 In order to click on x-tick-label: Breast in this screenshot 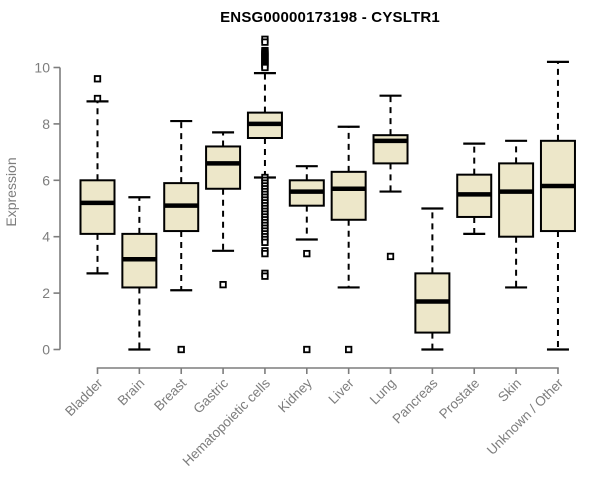, I will do `click(170, 394)`.